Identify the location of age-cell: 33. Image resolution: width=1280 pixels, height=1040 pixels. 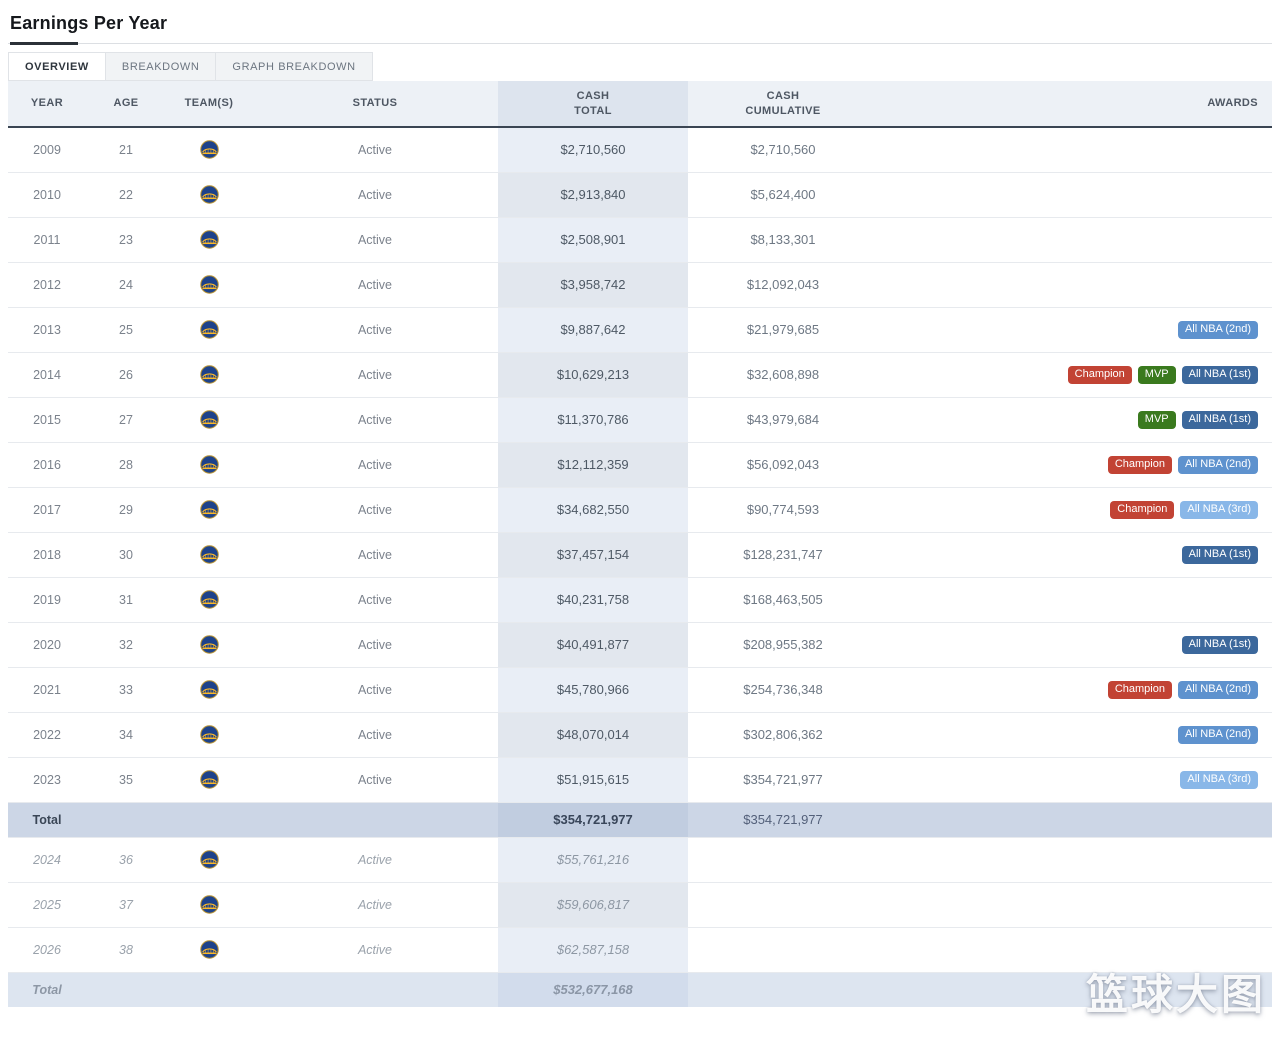
(126, 690).